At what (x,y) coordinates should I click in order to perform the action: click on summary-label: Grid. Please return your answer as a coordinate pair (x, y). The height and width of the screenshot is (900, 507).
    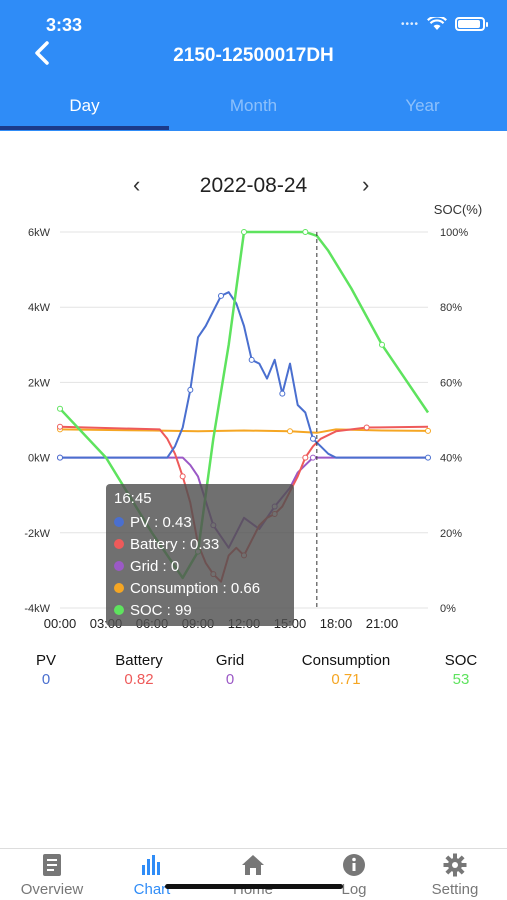
    Looking at the image, I should click on (230, 660).